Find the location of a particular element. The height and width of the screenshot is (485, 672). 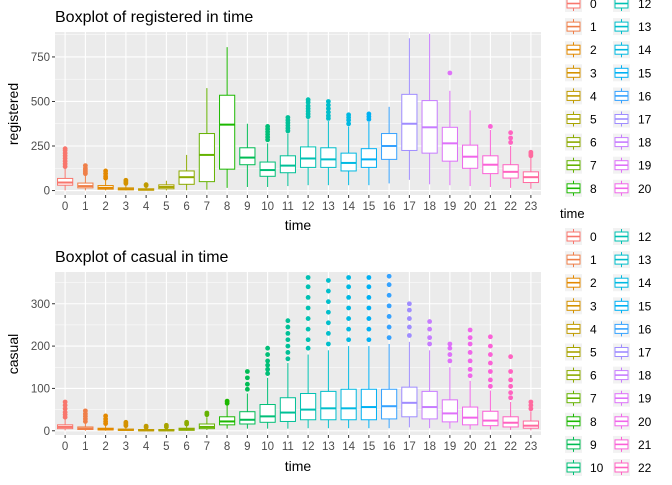

x-tick-label: 7 is located at coordinates (207, 447).